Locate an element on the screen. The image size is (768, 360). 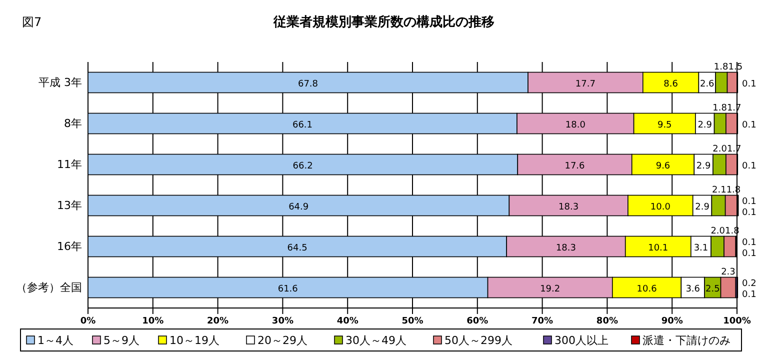
data-label: 17.7 is located at coordinates (585, 85).